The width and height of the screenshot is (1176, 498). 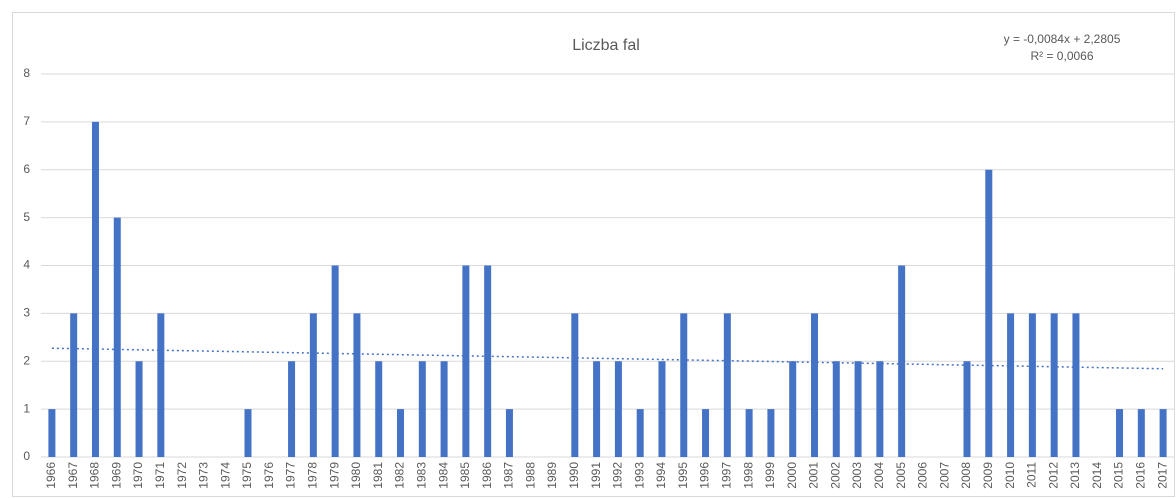 What do you see at coordinates (1010, 475) in the screenshot?
I see `x-tick-label: 2010` at bounding box center [1010, 475].